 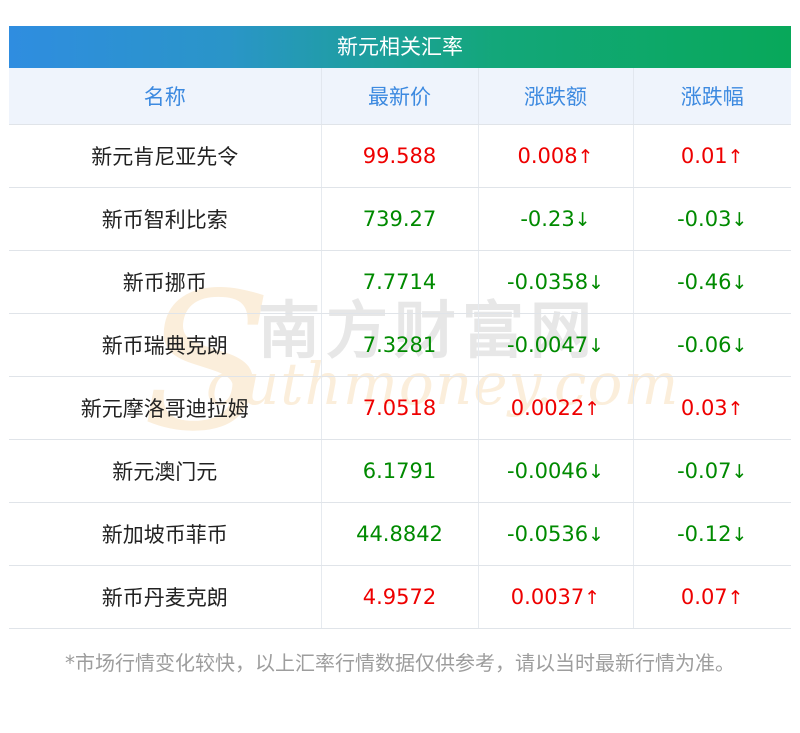 I want to click on table-header: 名称 最新价 涨跌额 涨跌幅, so click(x=400, y=96).